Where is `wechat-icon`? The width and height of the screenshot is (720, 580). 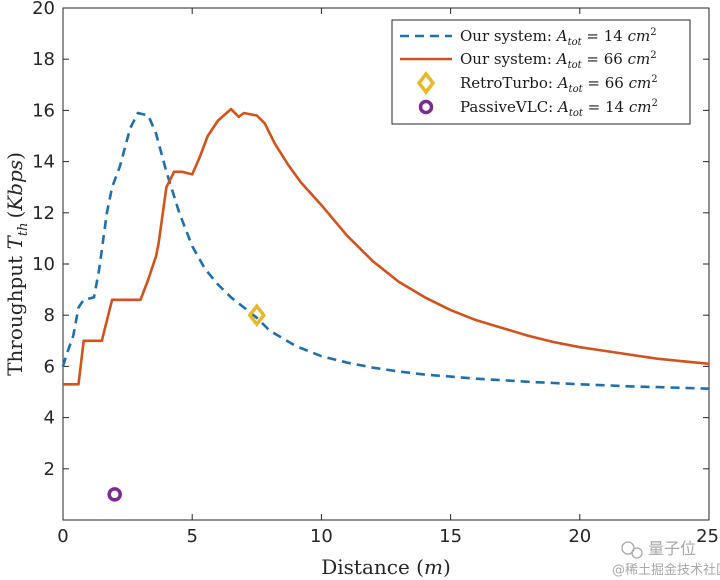 wechat-icon is located at coordinates (632, 550).